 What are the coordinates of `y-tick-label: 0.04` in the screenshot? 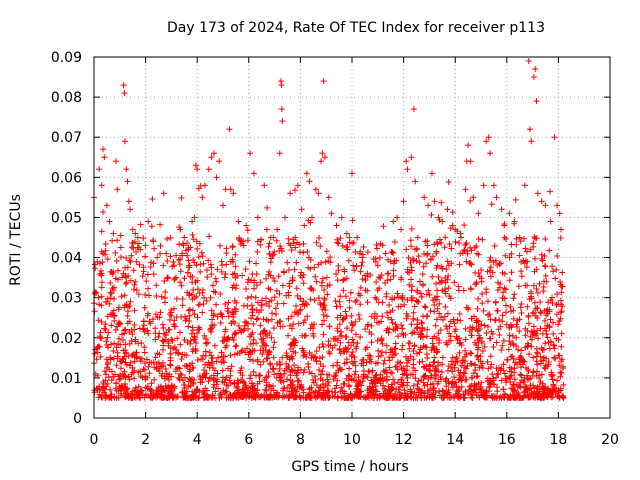 It's located at (66, 259).